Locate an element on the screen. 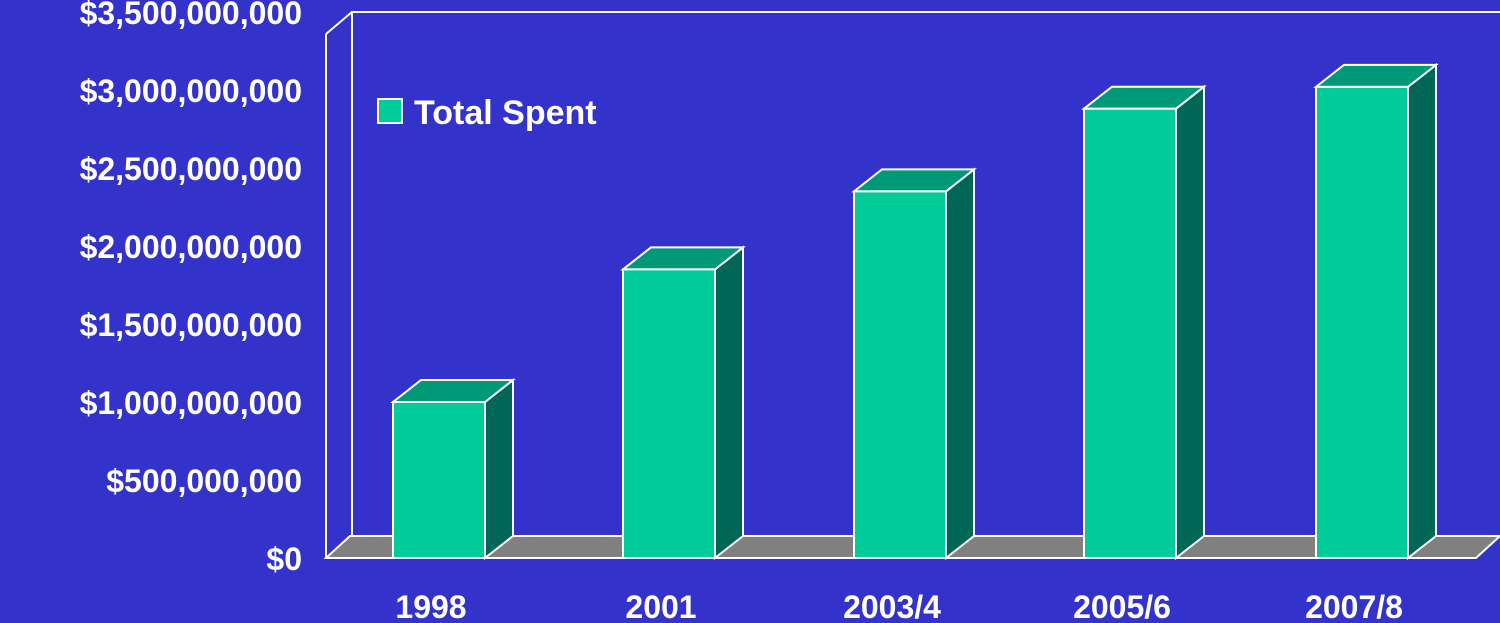 This screenshot has height=623, width=1500. legend-label: Total Spent is located at coordinates (505, 113).